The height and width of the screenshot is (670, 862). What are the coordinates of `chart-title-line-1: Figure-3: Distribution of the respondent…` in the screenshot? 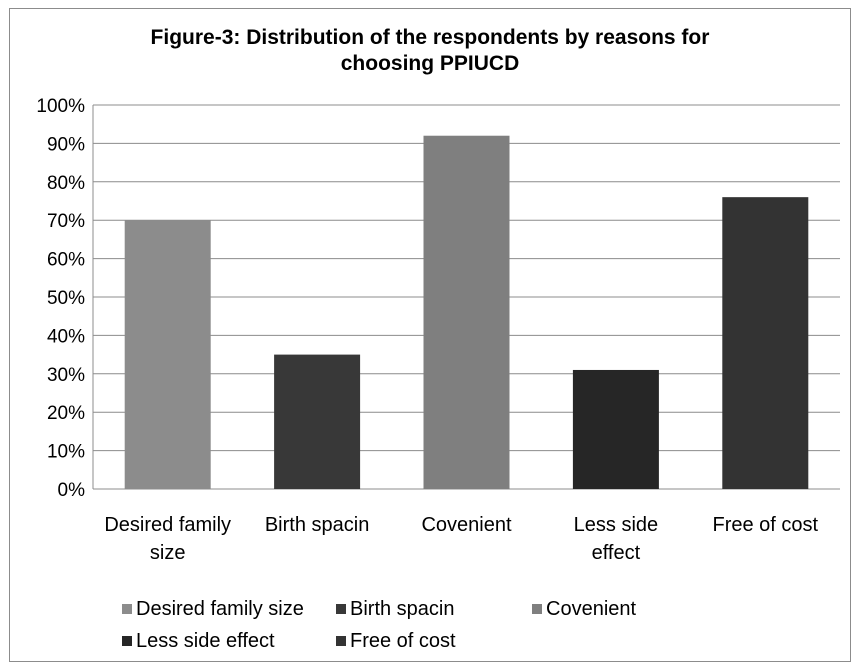 It's located at (430, 37).